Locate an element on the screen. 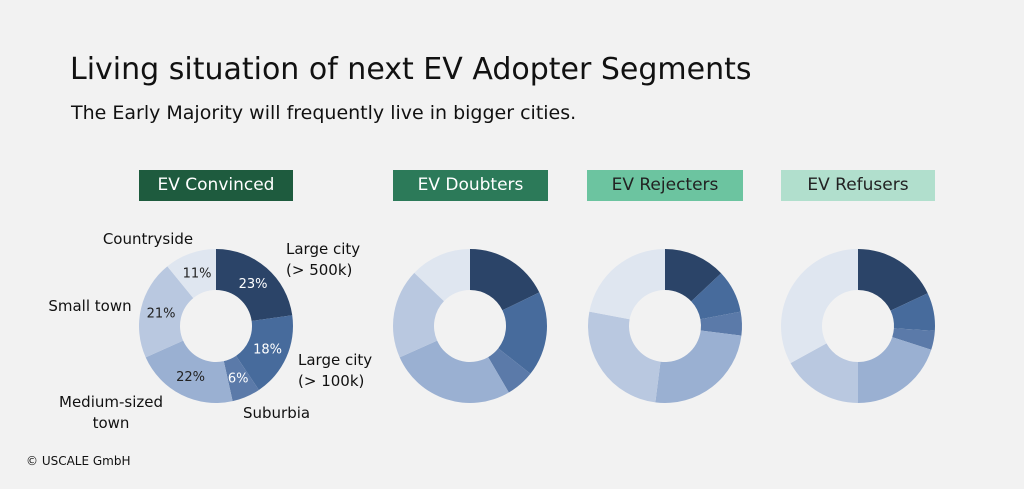  slice-1-medium-sized-town is located at coordinates (189, 371).